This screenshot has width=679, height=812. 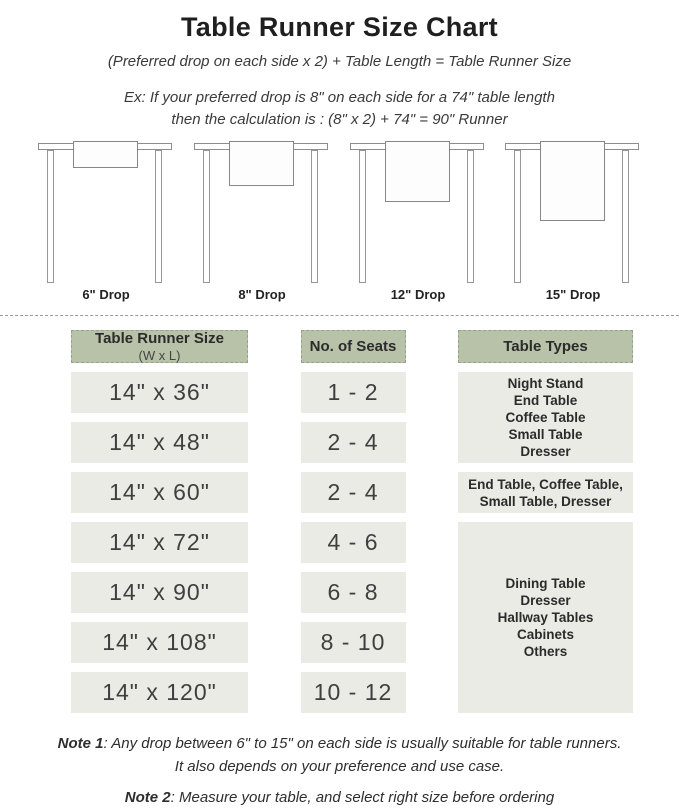 I want to click on size-cell: 14" x 48", so click(x=159, y=442).